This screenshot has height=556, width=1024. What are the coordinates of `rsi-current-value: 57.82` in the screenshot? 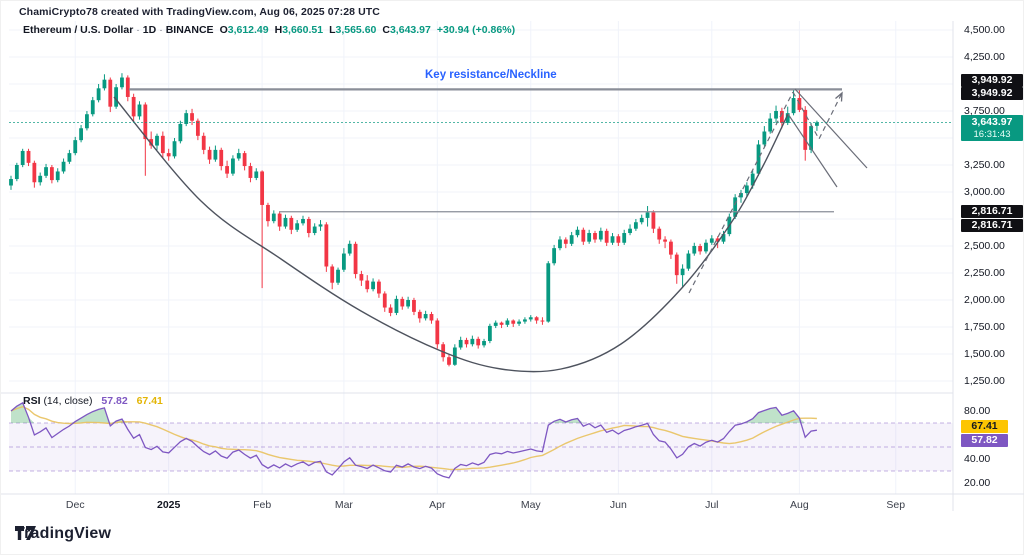 It's located at (114, 401).